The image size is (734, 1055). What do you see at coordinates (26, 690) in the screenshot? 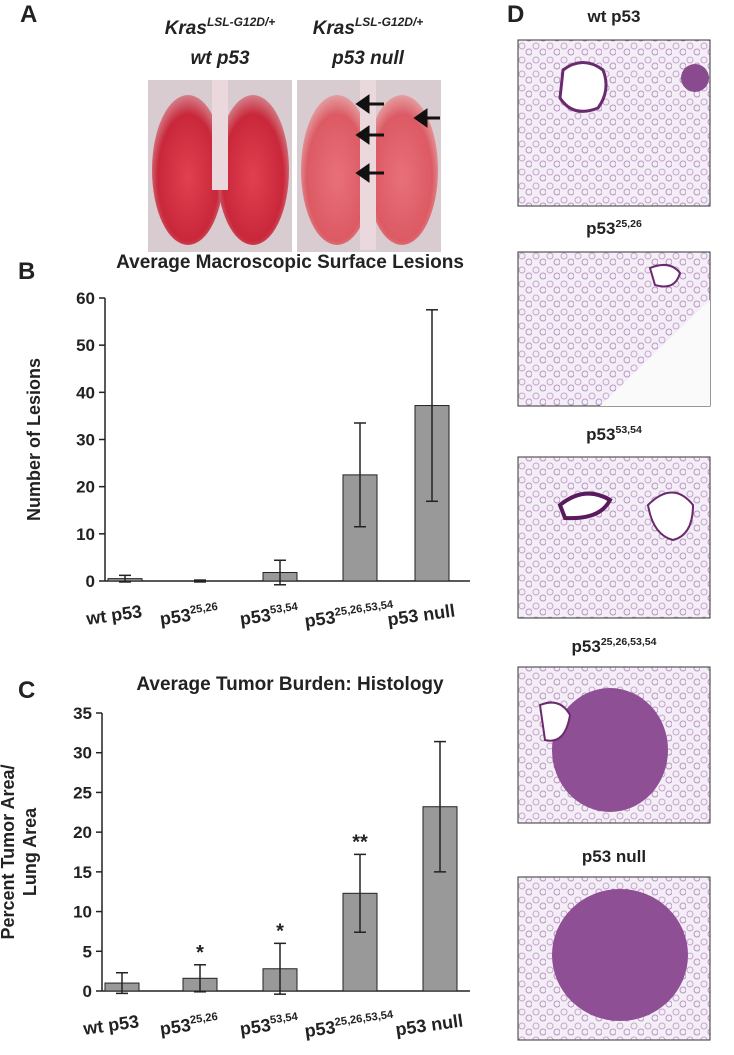
I see `panel-label: C` at bounding box center [26, 690].